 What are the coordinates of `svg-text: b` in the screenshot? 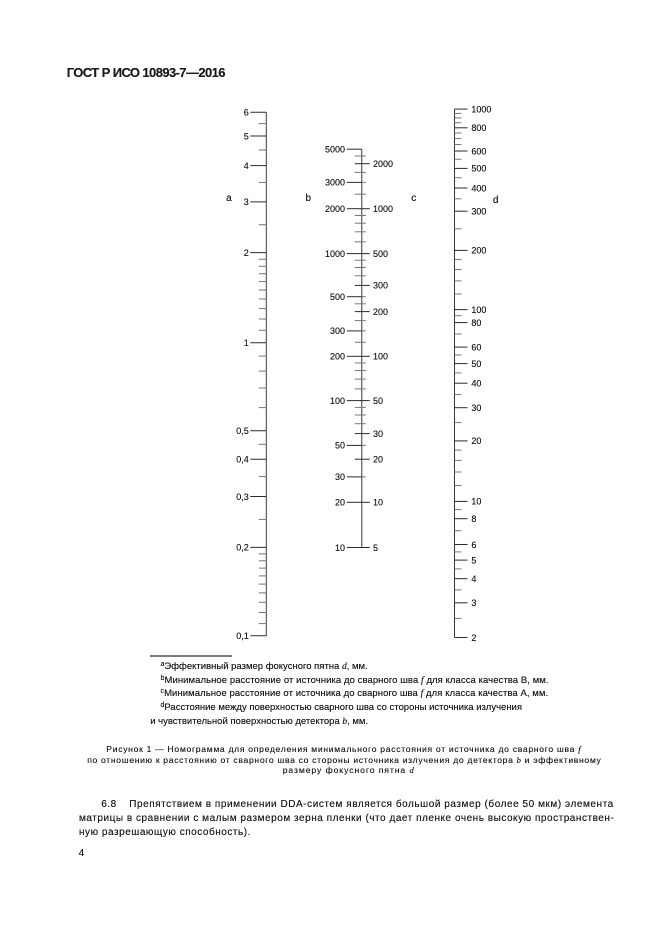 It's located at (309, 198).